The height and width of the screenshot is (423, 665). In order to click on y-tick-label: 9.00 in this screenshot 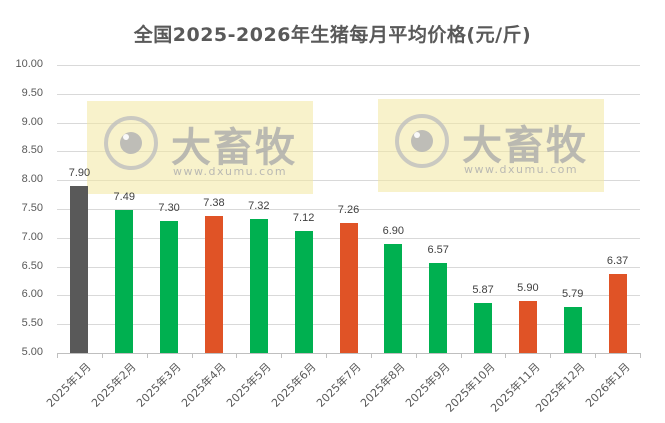, I will do `click(32, 121)`.